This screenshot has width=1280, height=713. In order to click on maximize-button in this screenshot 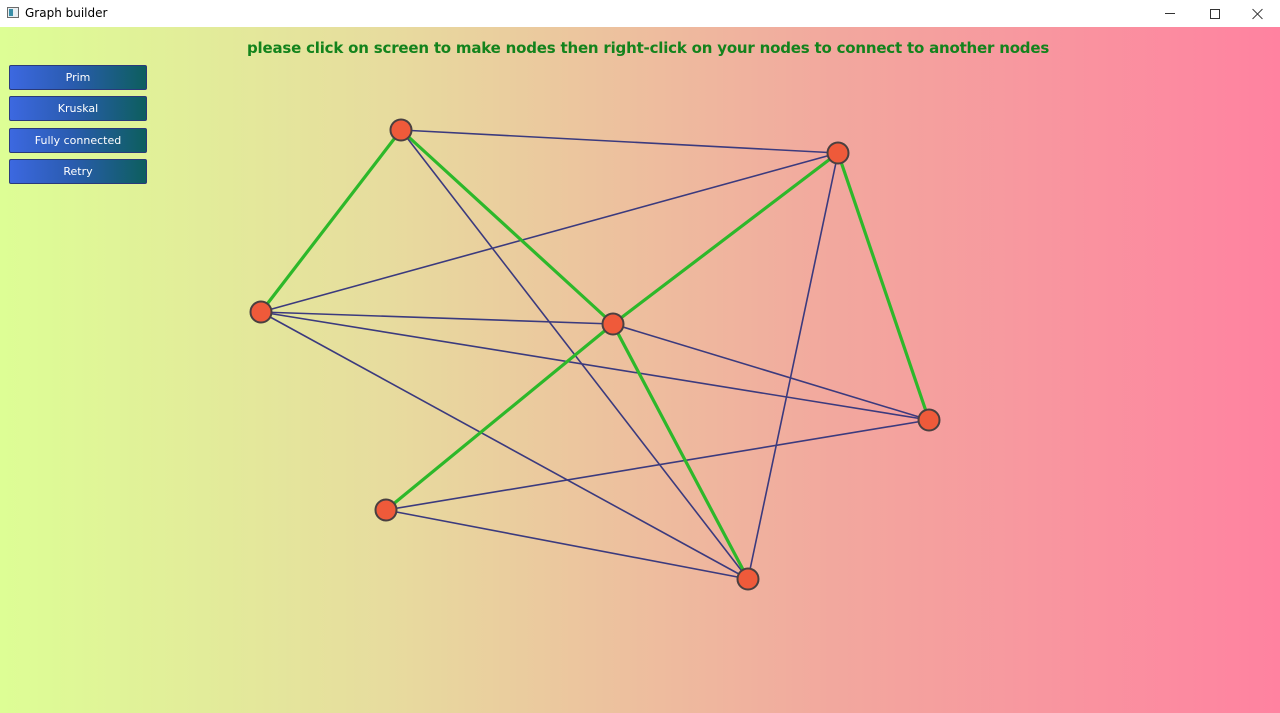, I will do `click(1215, 13)`.